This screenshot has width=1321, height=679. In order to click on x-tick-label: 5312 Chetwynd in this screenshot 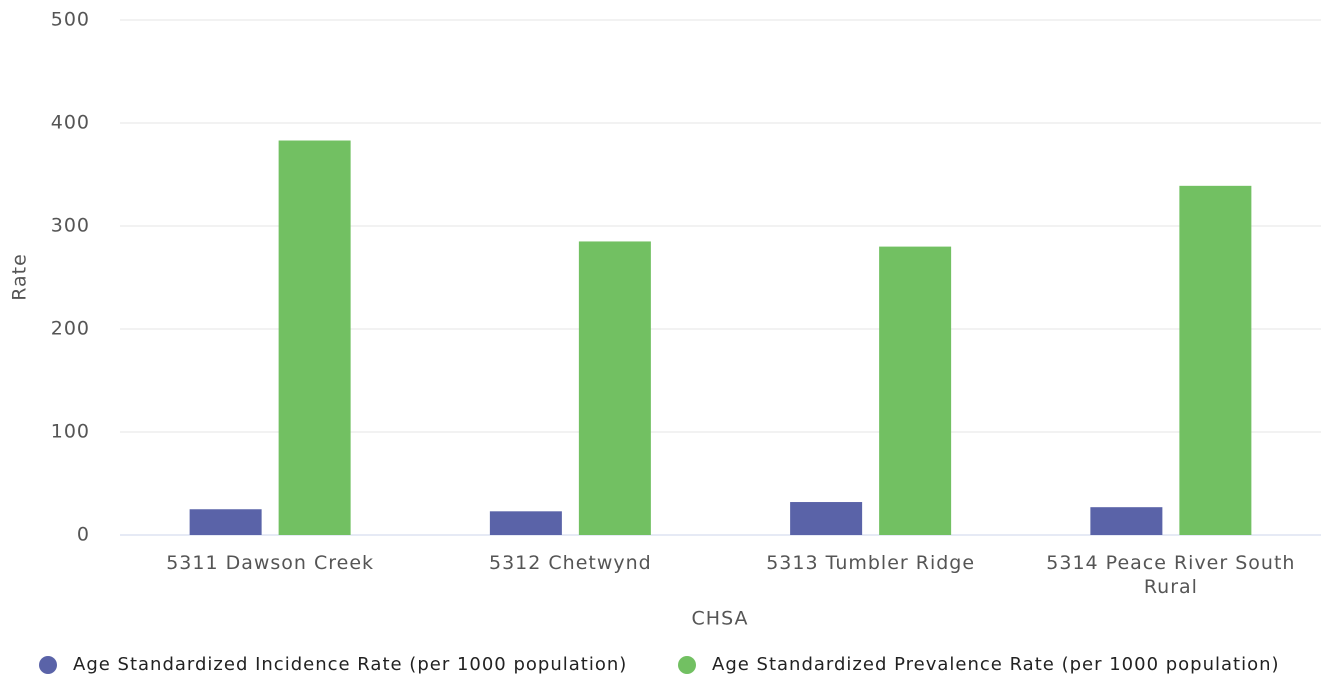, I will do `click(570, 563)`.